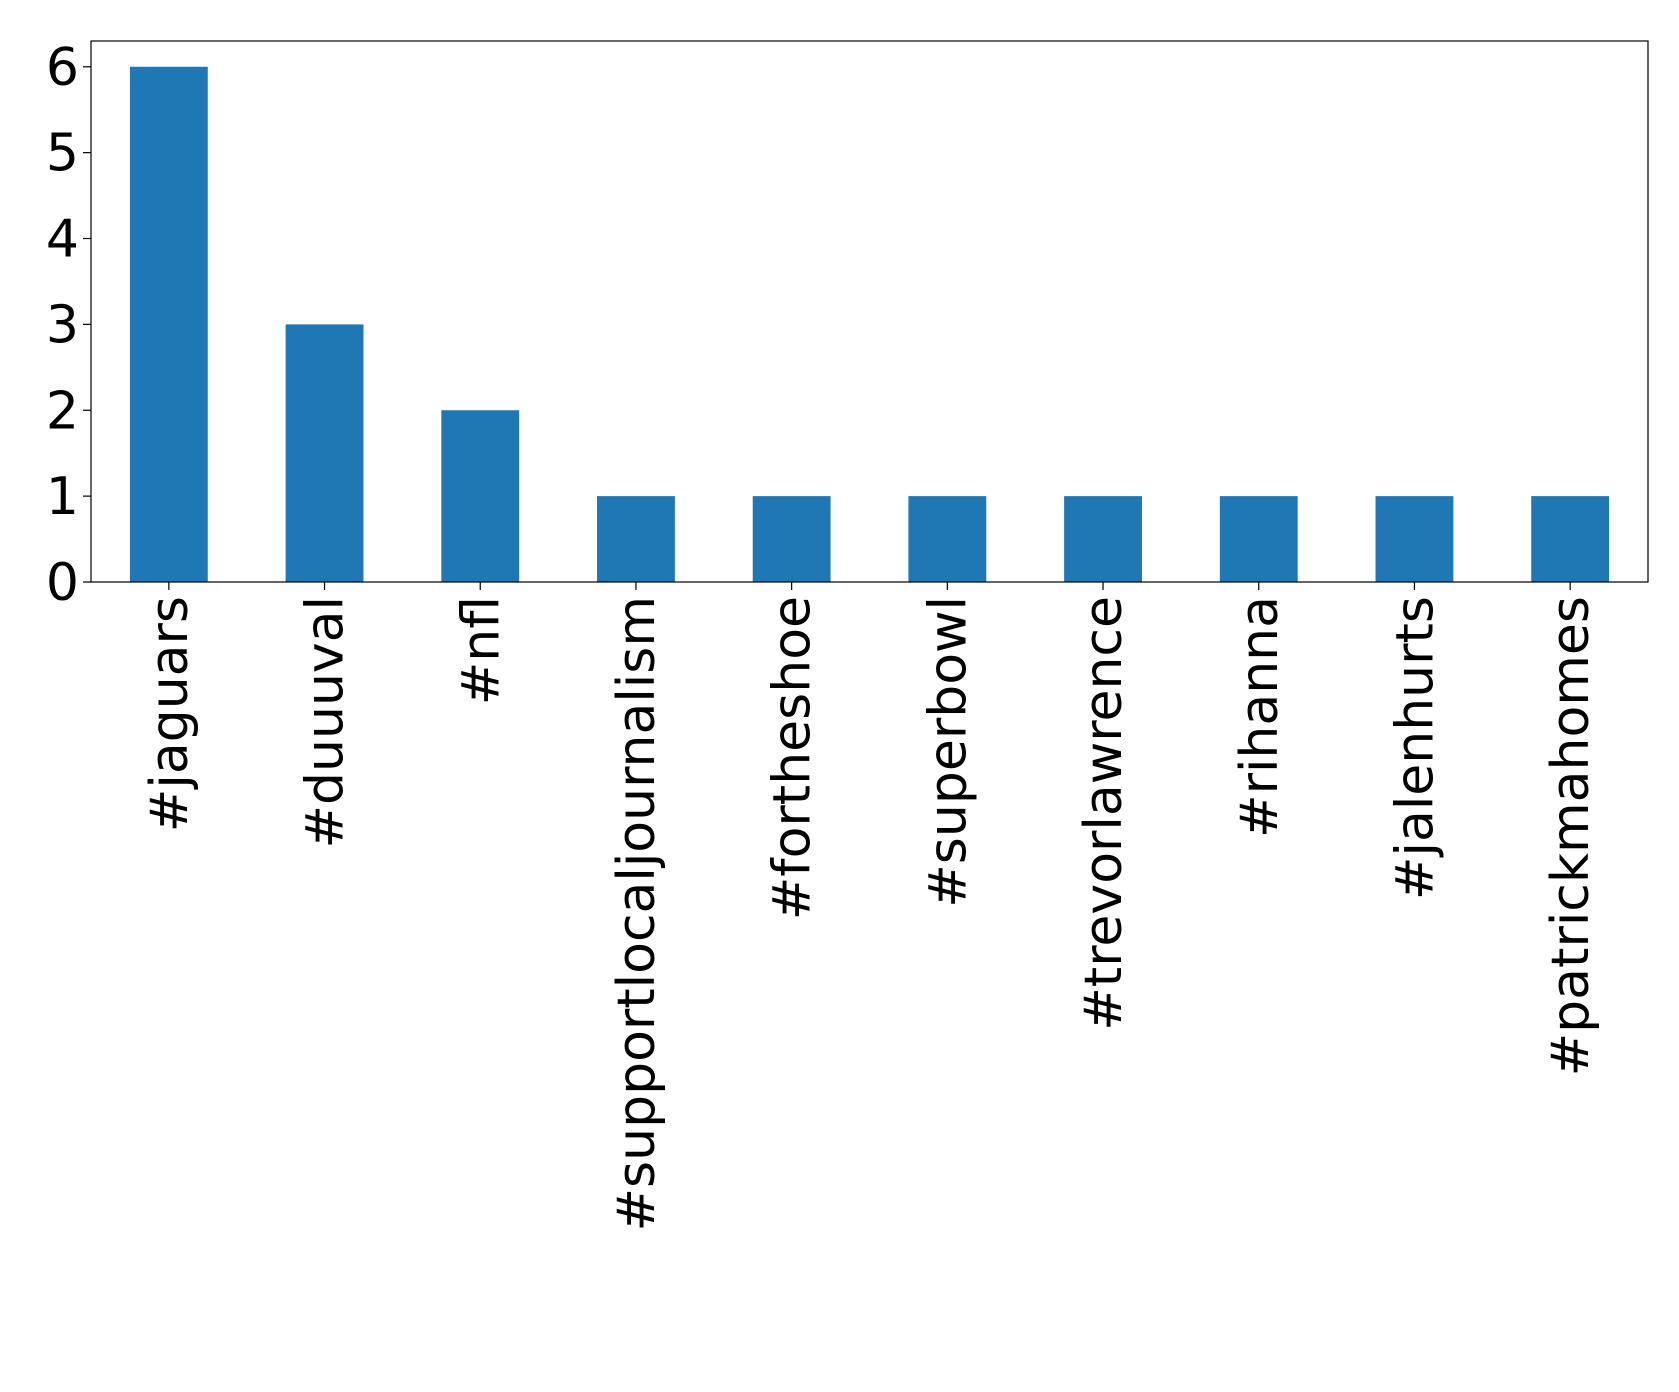  What do you see at coordinates (1571, 836) in the screenshot?
I see `x-tick-label: #patrickmahomes` at bounding box center [1571, 836].